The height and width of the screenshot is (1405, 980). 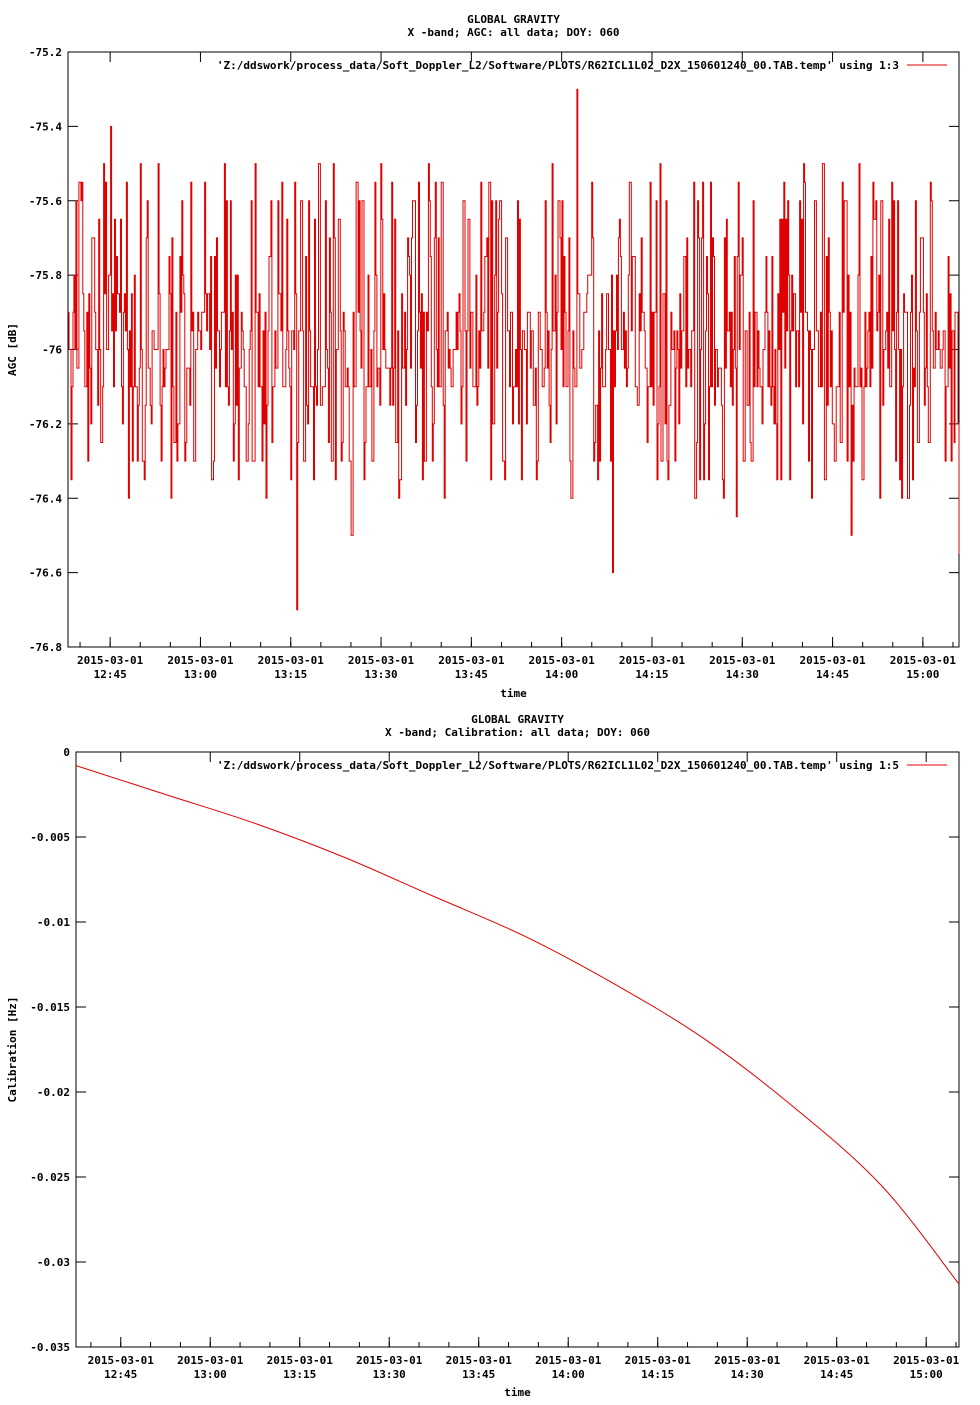 What do you see at coordinates (50, 1177) in the screenshot?
I see `y-tick-label: -0.025` at bounding box center [50, 1177].